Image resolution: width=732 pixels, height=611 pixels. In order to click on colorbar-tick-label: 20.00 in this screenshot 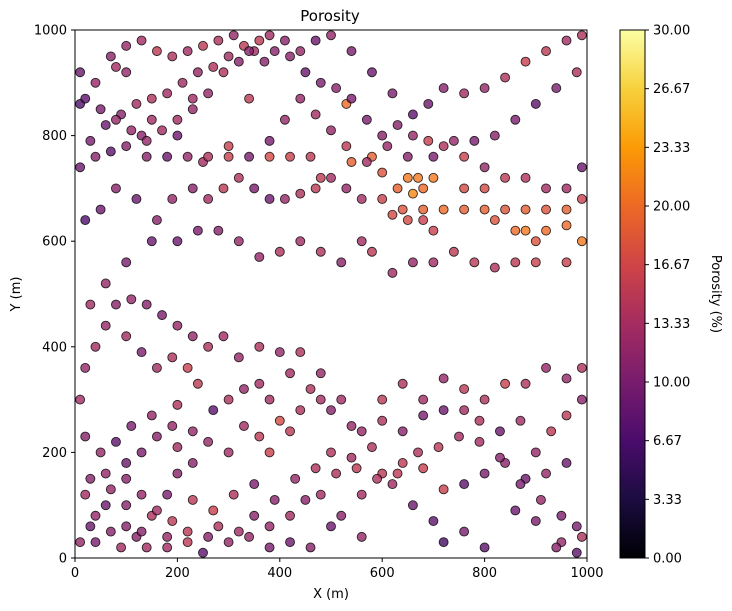, I will do `click(671, 207)`.